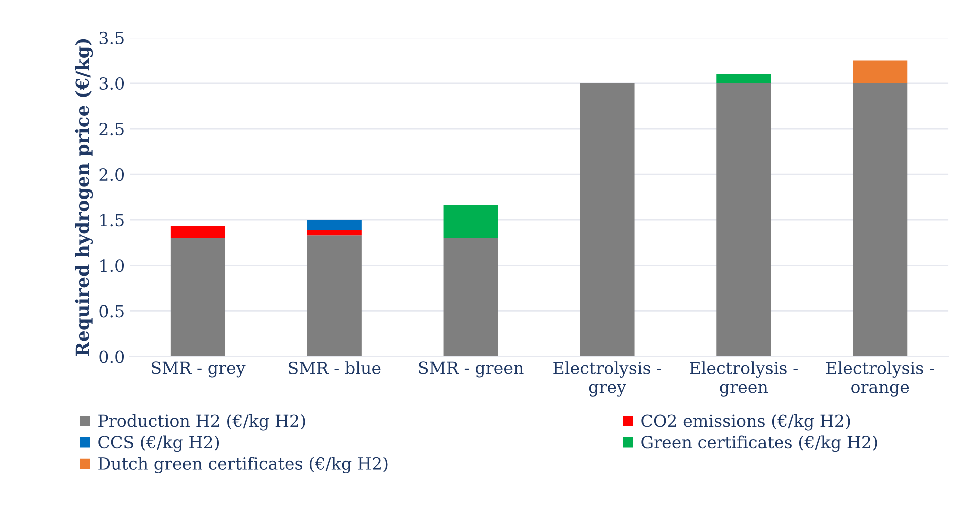 Image resolution: width=963 pixels, height=506 pixels. Describe the element at coordinates (112, 357) in the screenshot. I see `y-tick-label: 0.0` at that location.